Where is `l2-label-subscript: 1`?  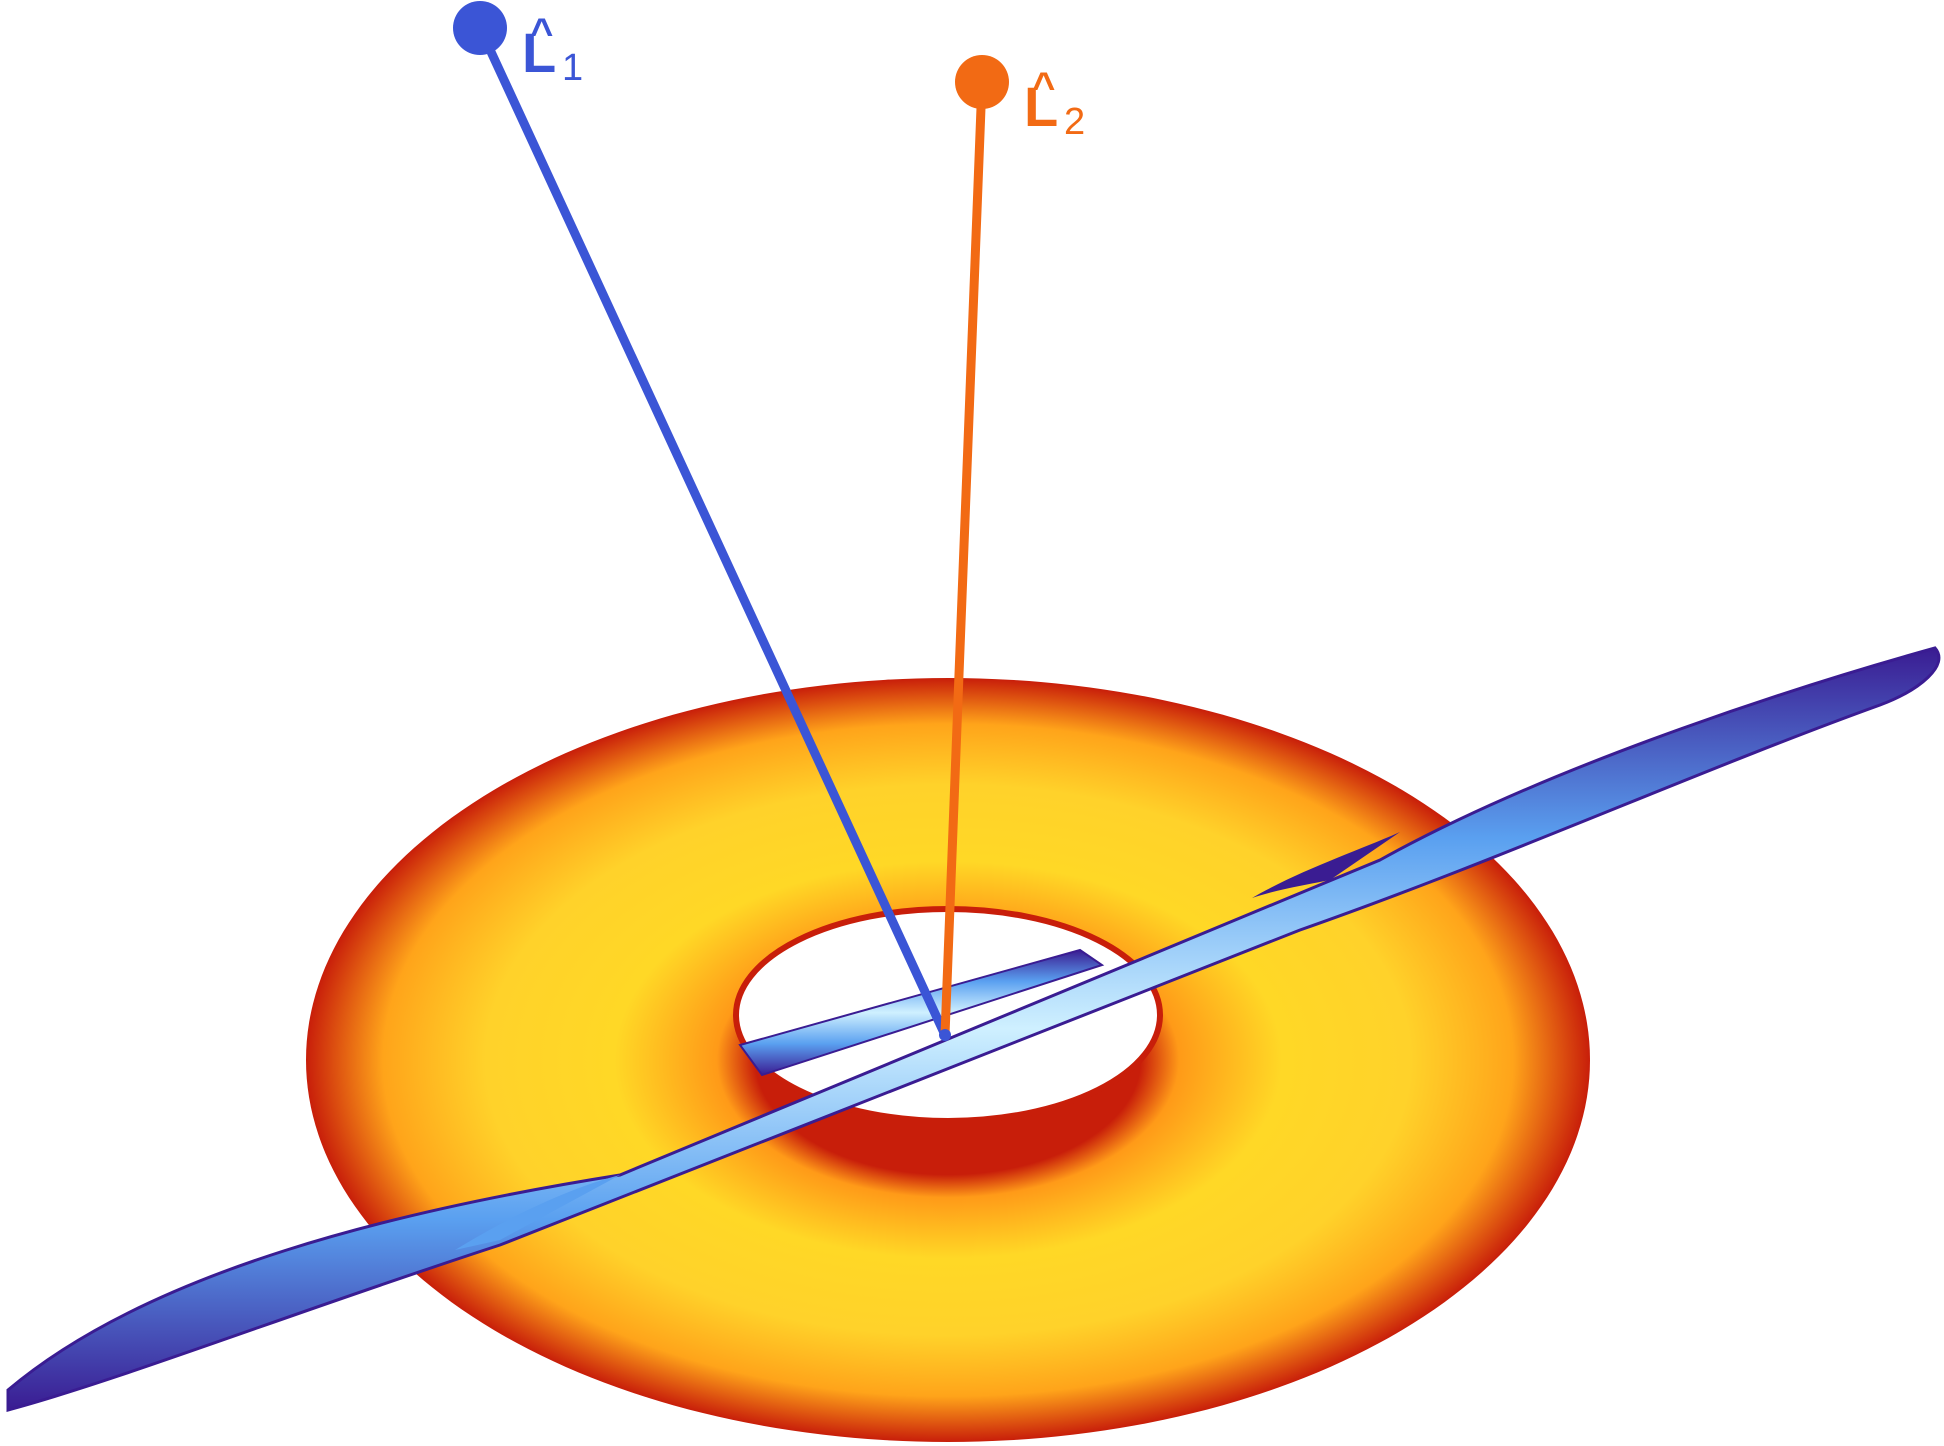 l2-label-subscript: 1 is located at coordinates (572, 68).